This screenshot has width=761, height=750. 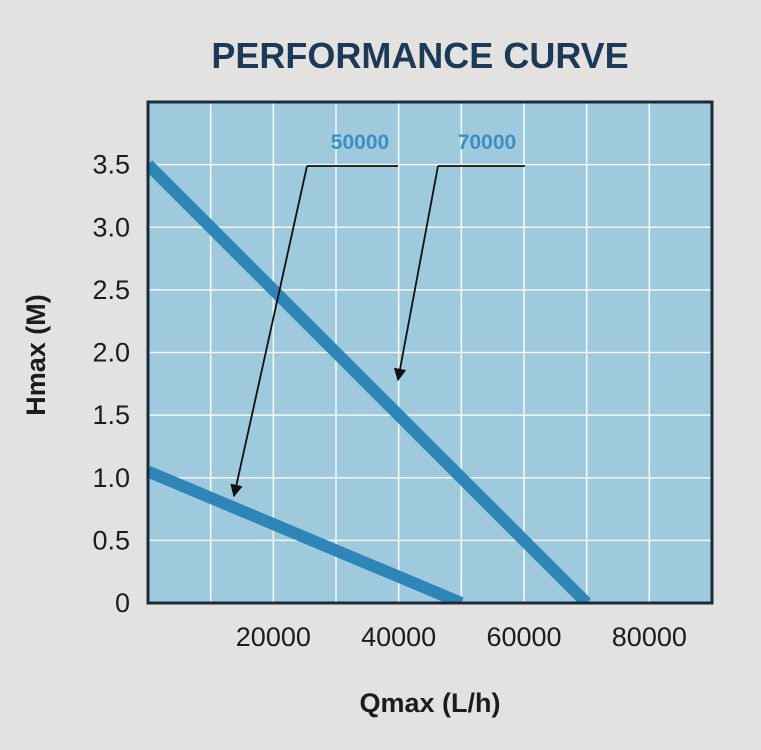 I want to click on x-tick-label: 40000, so click(x=398, y=637).